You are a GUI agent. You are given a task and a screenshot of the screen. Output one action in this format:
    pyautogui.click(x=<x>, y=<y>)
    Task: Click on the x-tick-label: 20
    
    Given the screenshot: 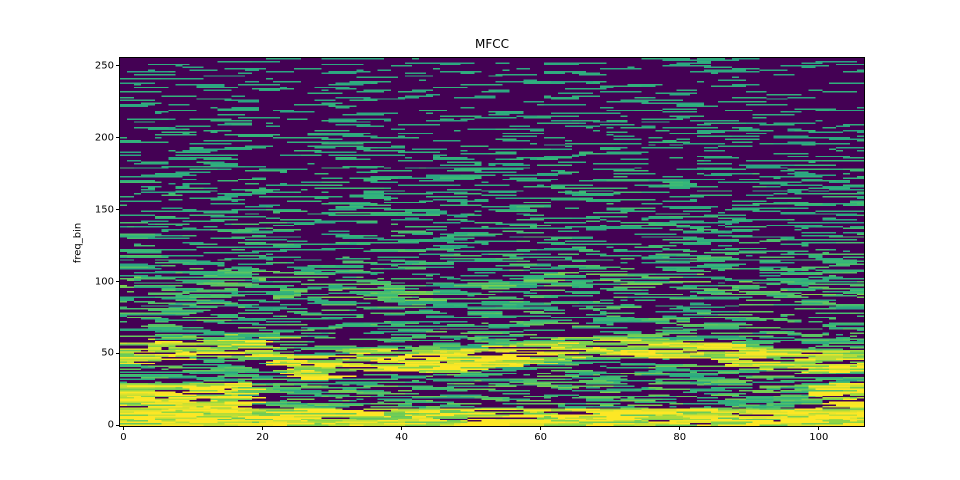 What is the action you would take?
    pyautogui.click(x=262, y=437)
    